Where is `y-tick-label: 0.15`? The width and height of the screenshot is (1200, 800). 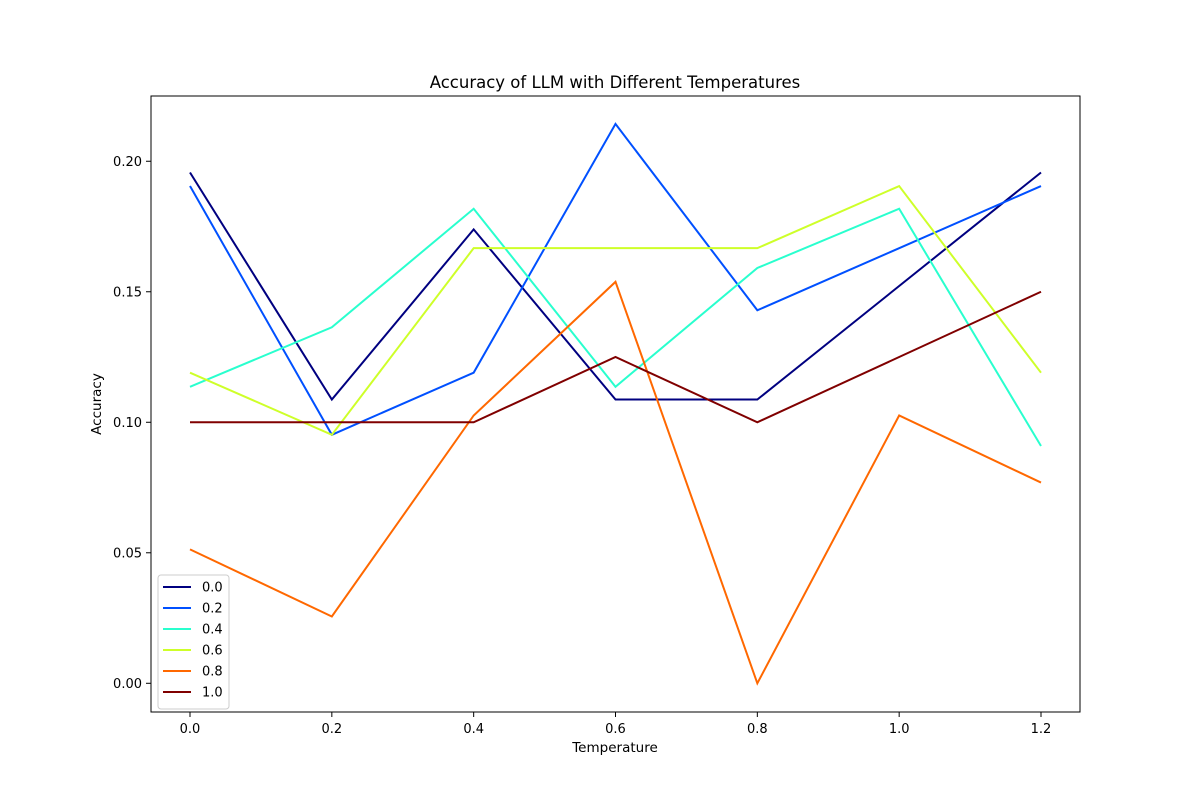 y-tick-label: 0.15 is located at coordinates (127, 292).